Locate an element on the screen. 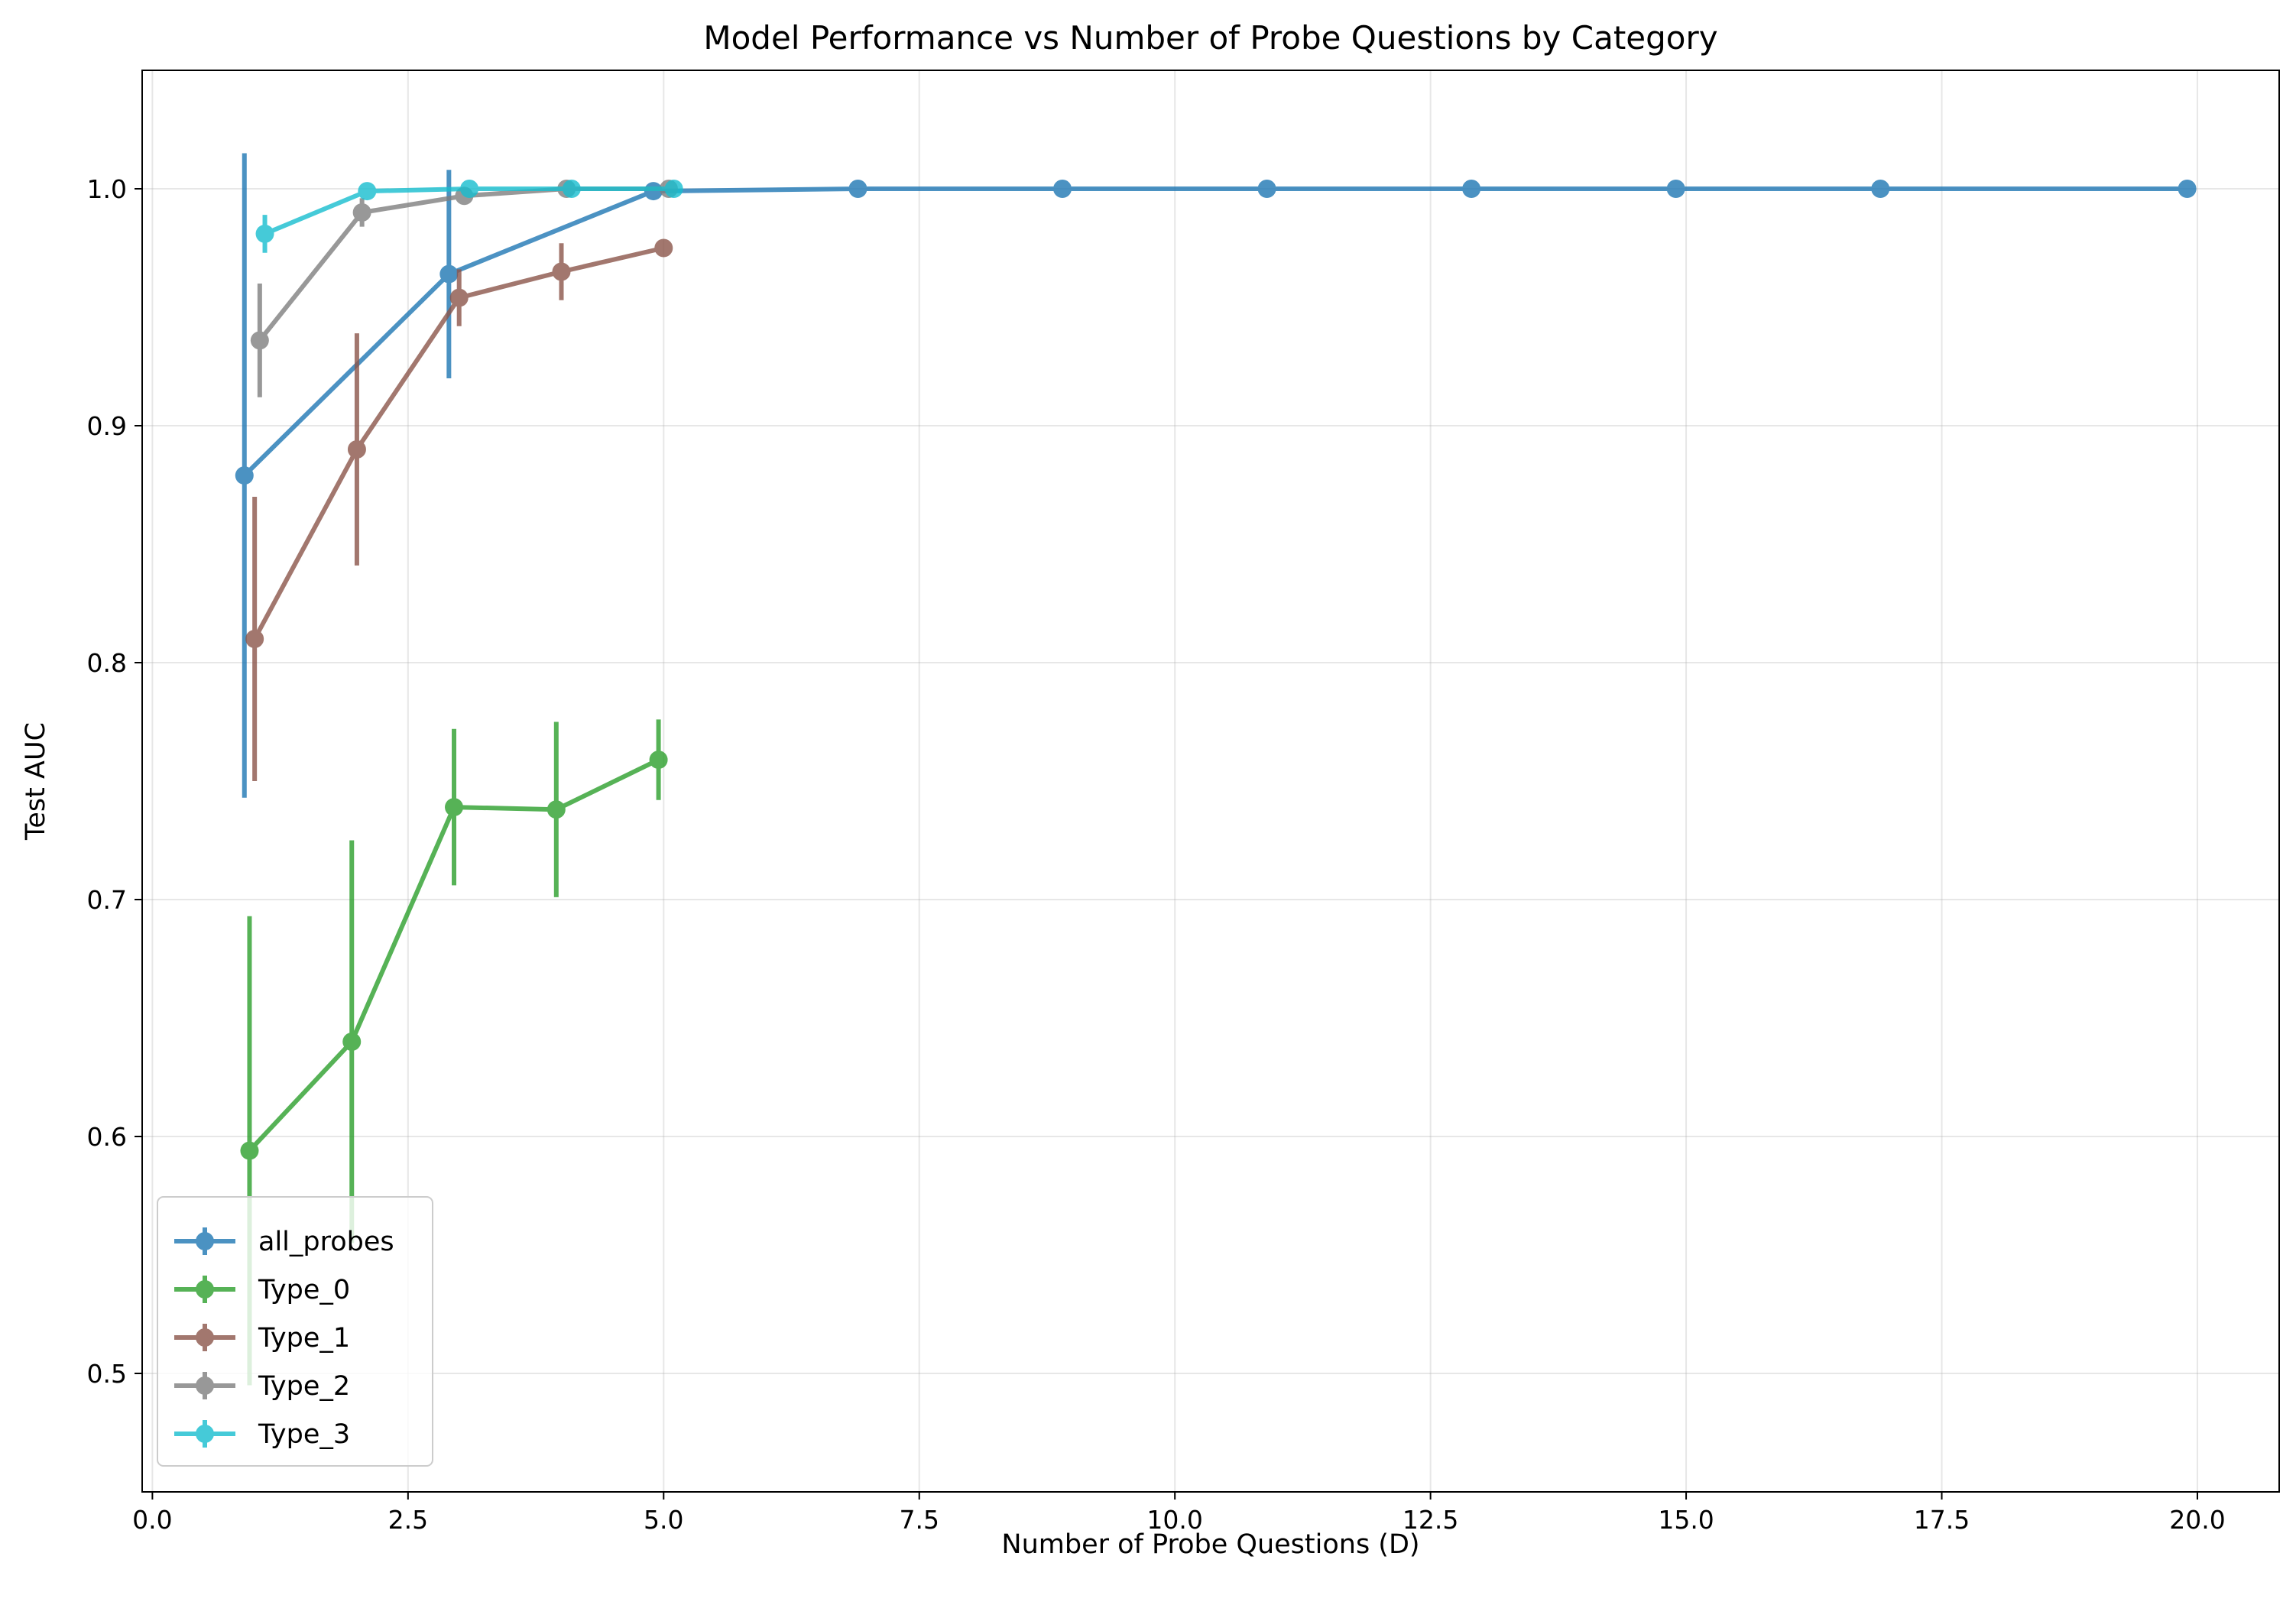 The height and width of the screenshot is (1605, 2296). y-tick-label: 0.5 is located at coordinates (107, 1374).